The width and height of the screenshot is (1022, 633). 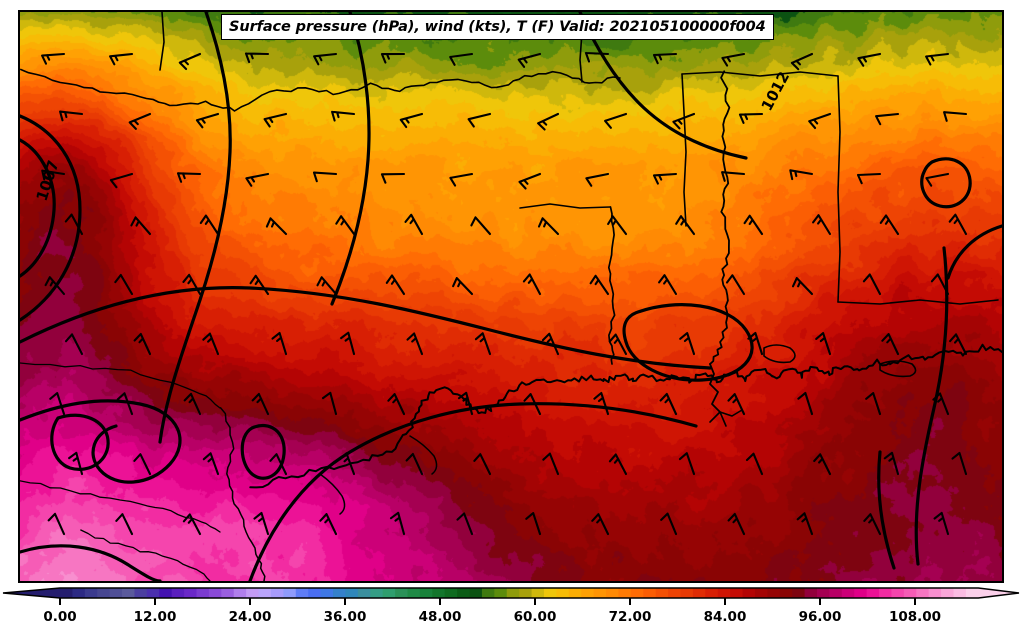 I want to click on colorbar-tick-label: 12.00, so click(x=155, y=617).